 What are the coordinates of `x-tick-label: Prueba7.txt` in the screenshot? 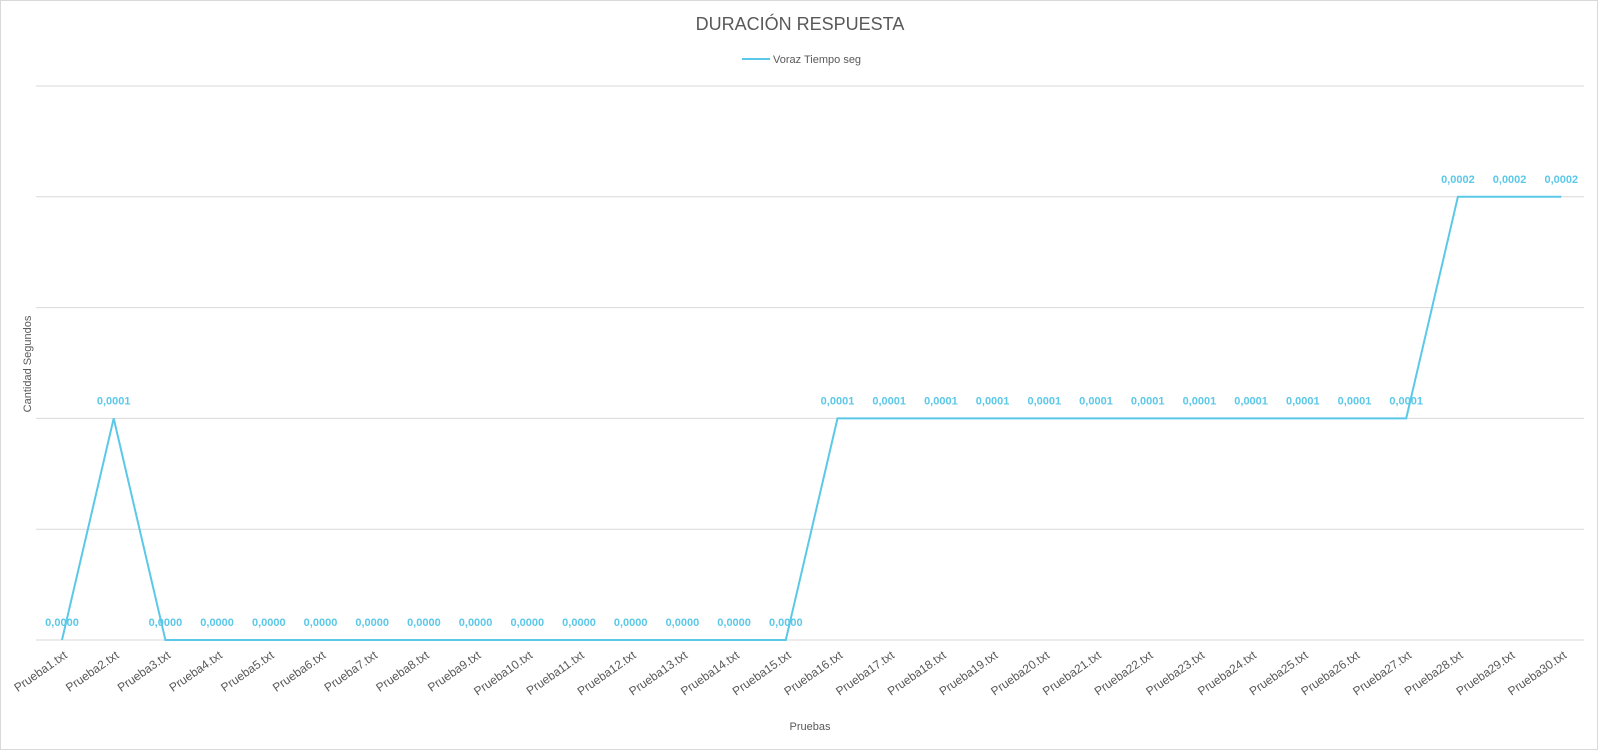 It's located at (351, 671).